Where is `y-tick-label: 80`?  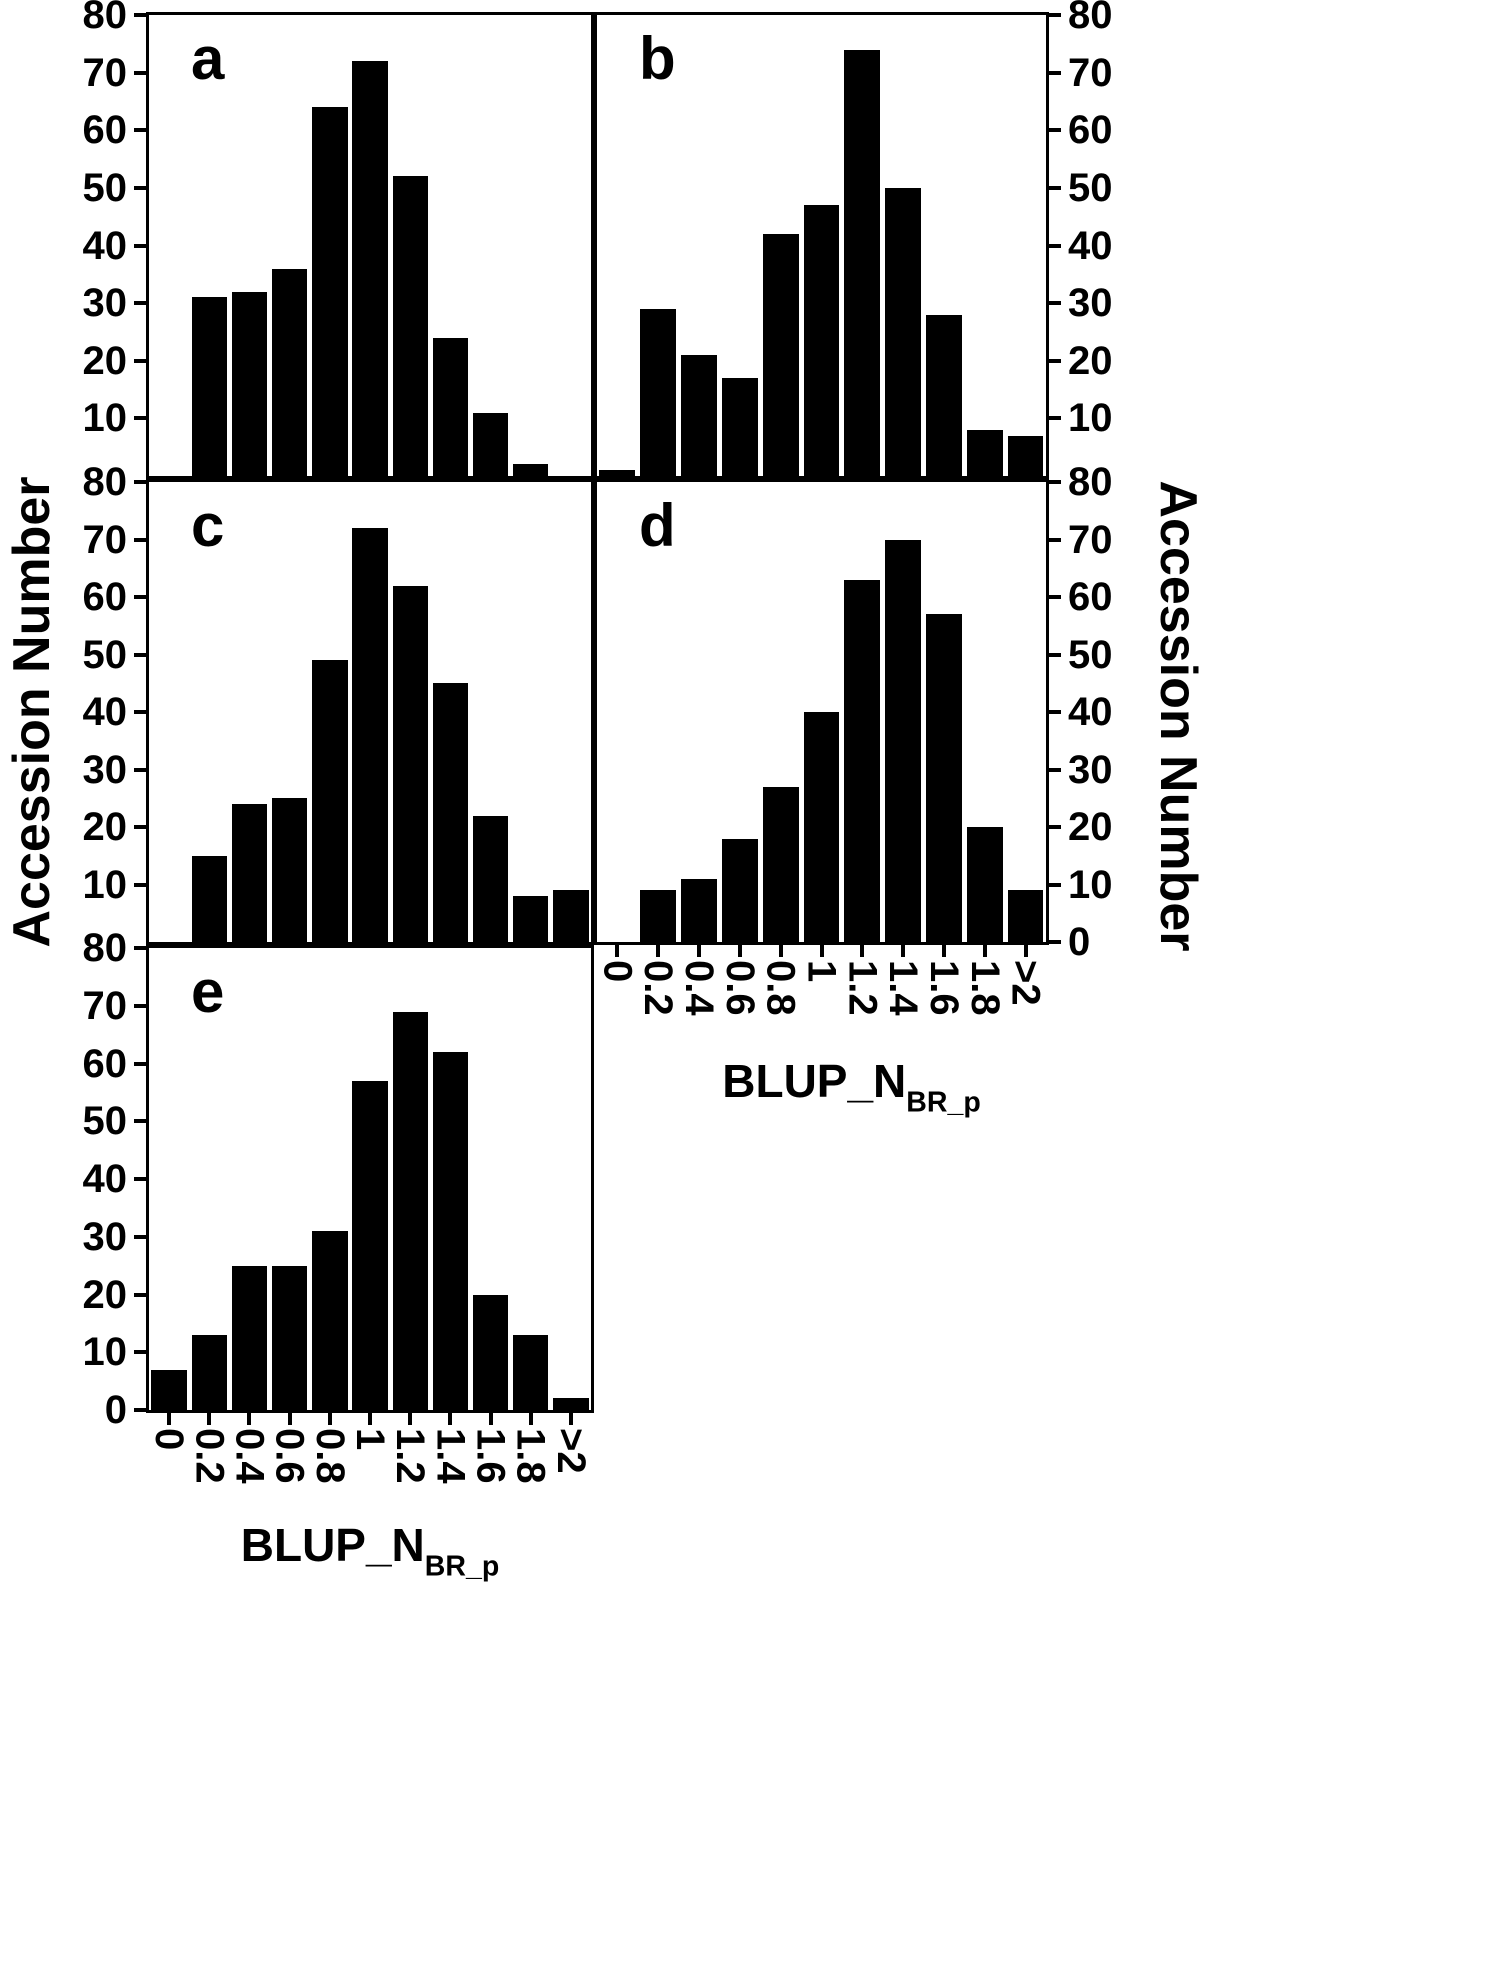 y-tick-label: 80 is located at coordinates (105, 482).